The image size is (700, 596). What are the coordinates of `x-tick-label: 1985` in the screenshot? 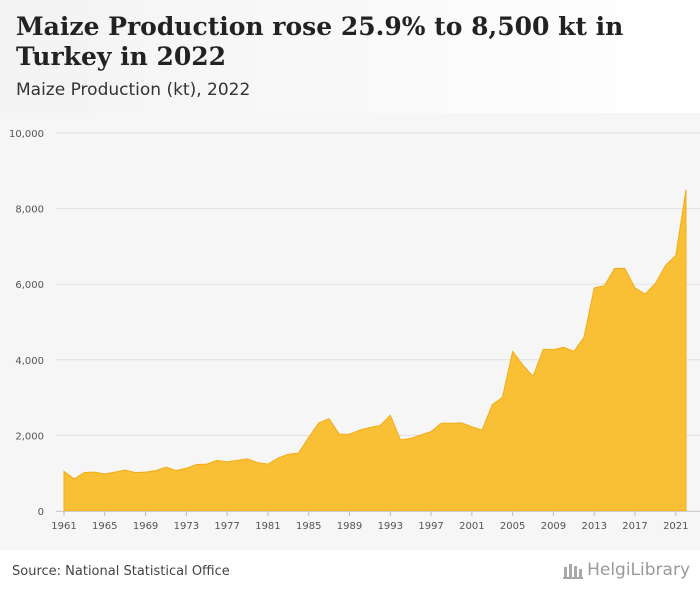 It's located at (308, 526).